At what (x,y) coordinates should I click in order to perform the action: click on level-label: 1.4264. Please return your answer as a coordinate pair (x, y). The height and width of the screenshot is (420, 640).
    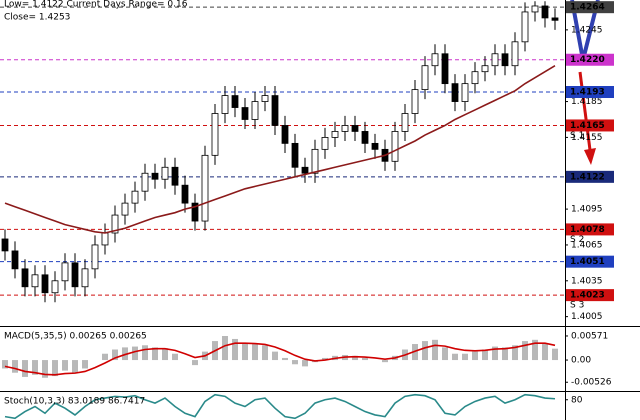
    Looking at the image, I should click on (587, 8).